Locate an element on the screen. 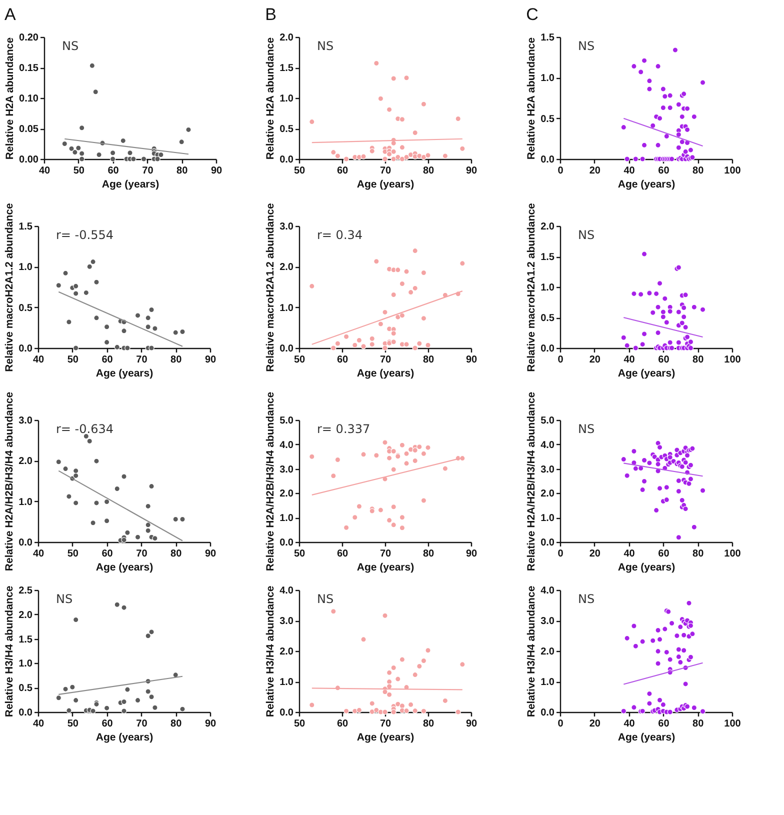 The height and width of the screenshot is (815, 784). annotation: r= -0.634 is located at coordinates (85, 429).